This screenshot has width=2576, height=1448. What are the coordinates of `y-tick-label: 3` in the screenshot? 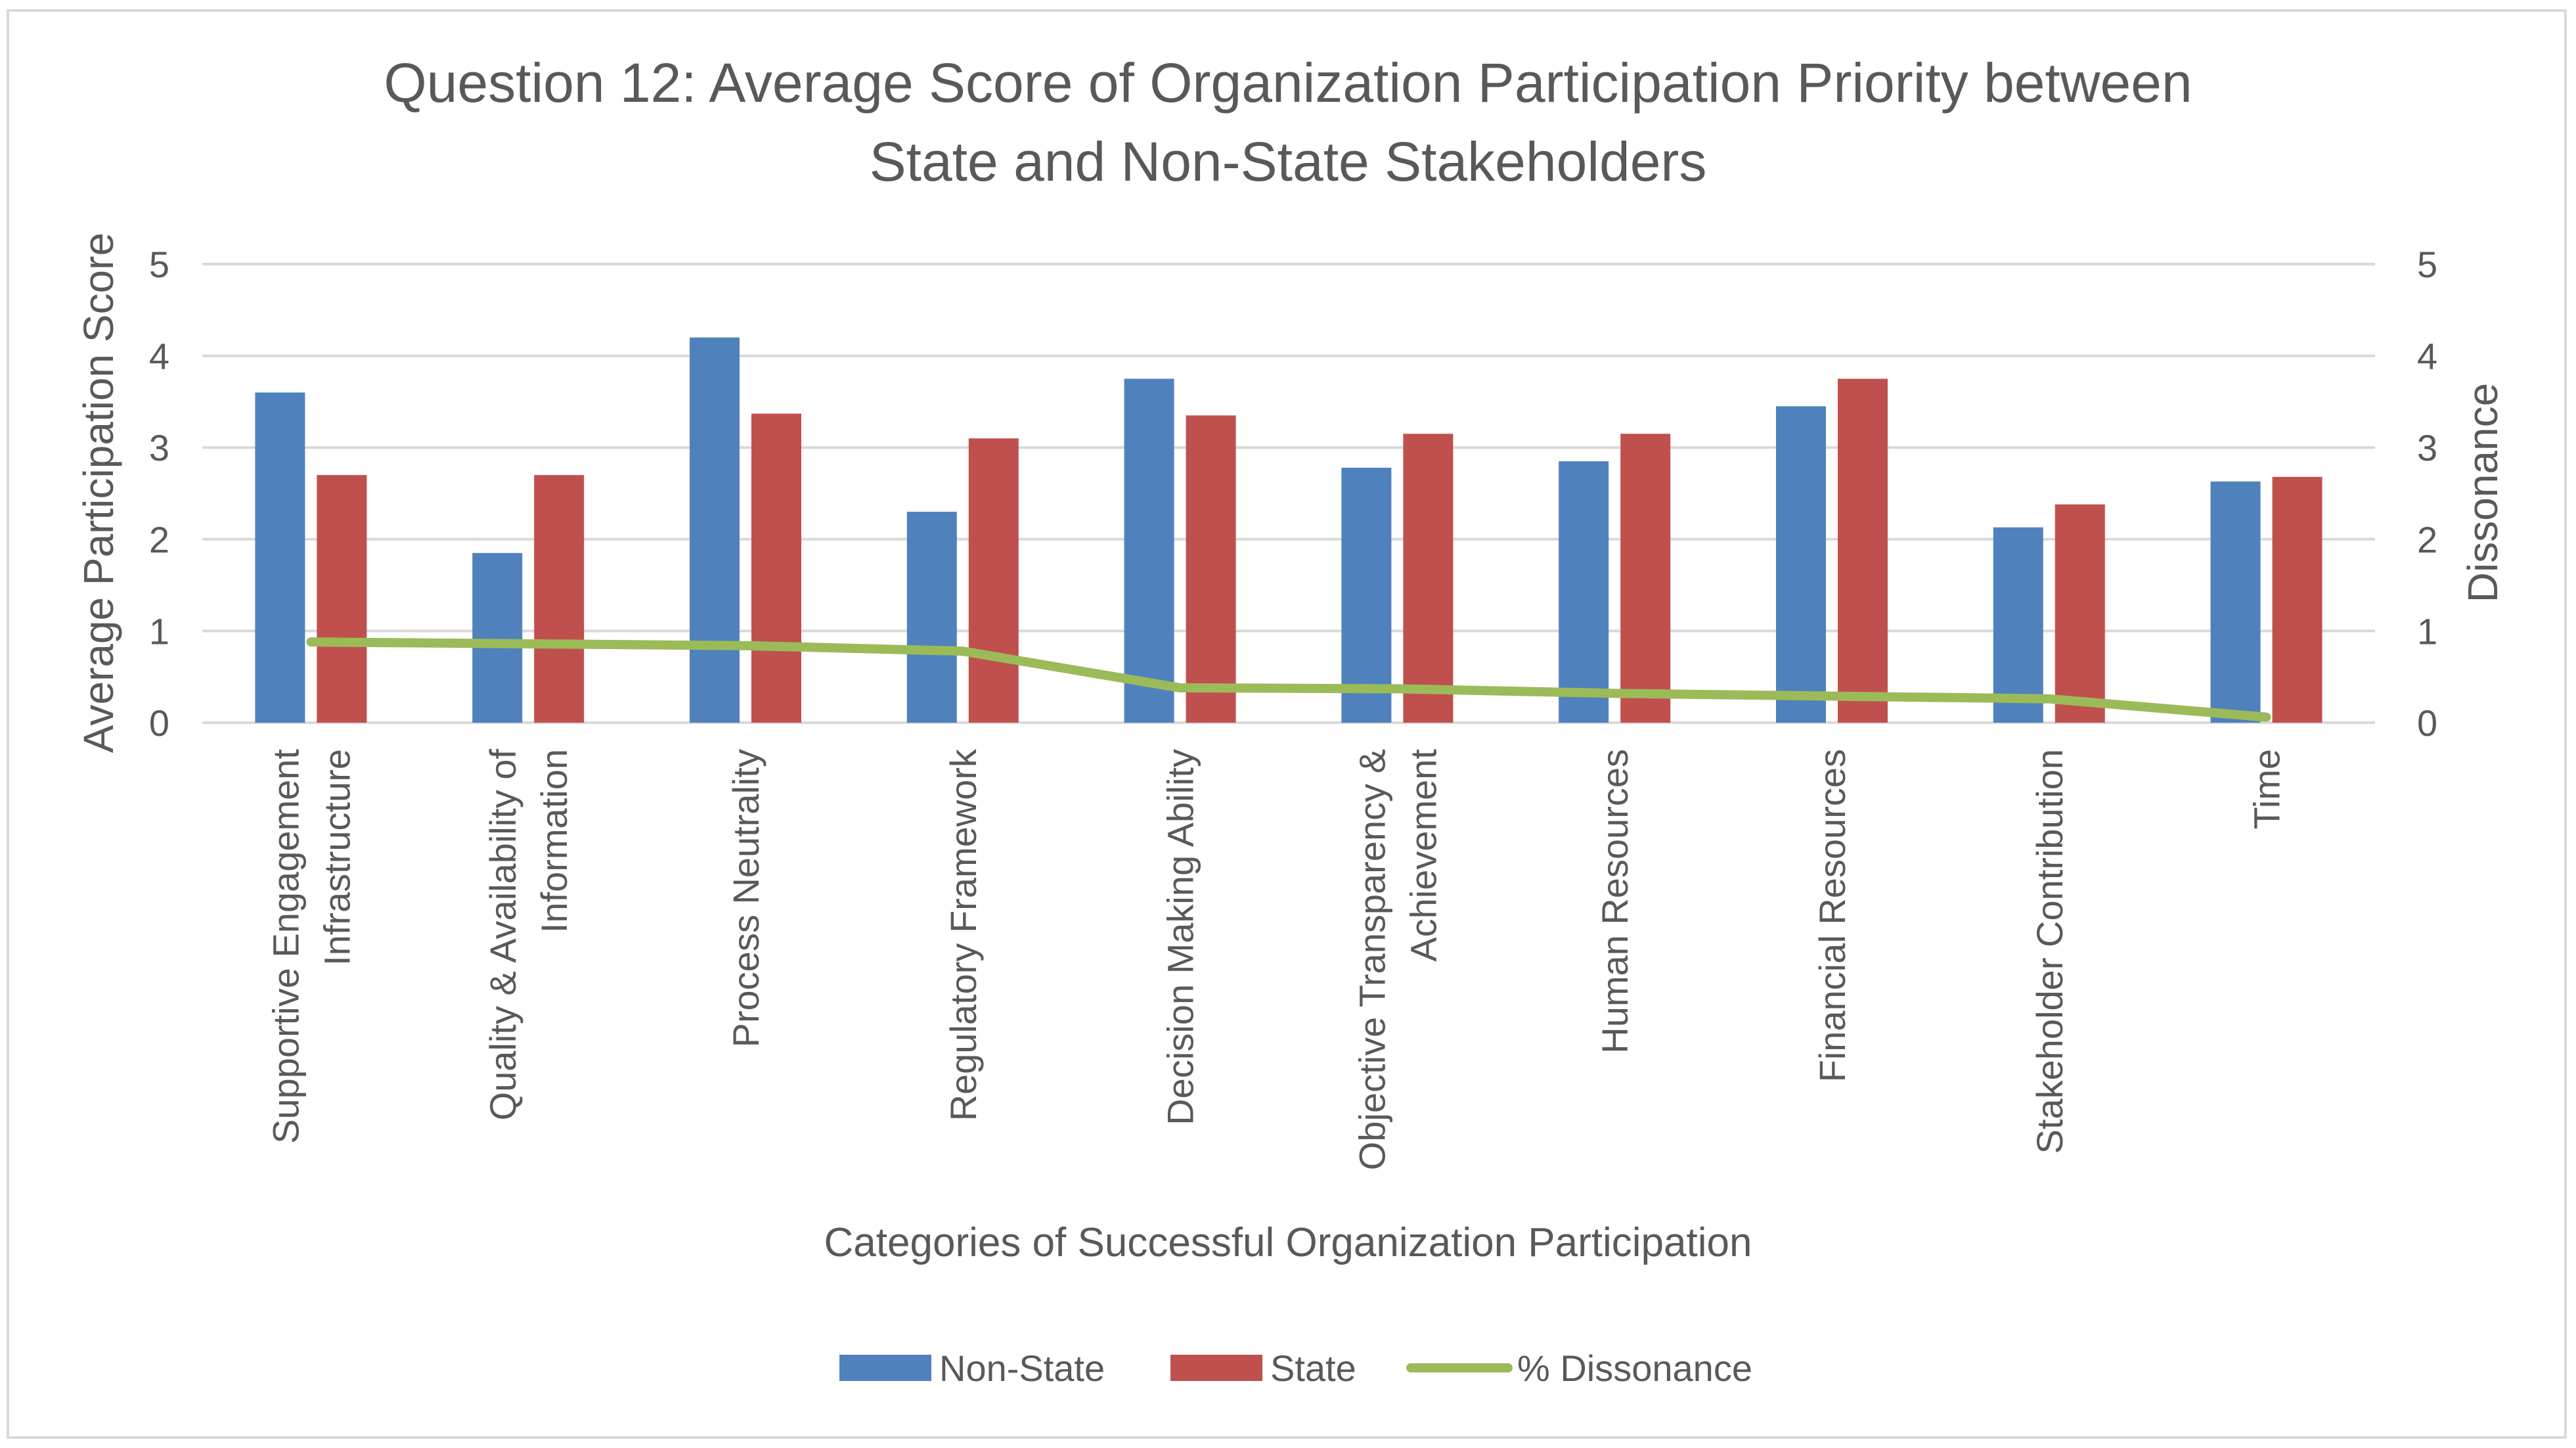 It's located at (159, 447).